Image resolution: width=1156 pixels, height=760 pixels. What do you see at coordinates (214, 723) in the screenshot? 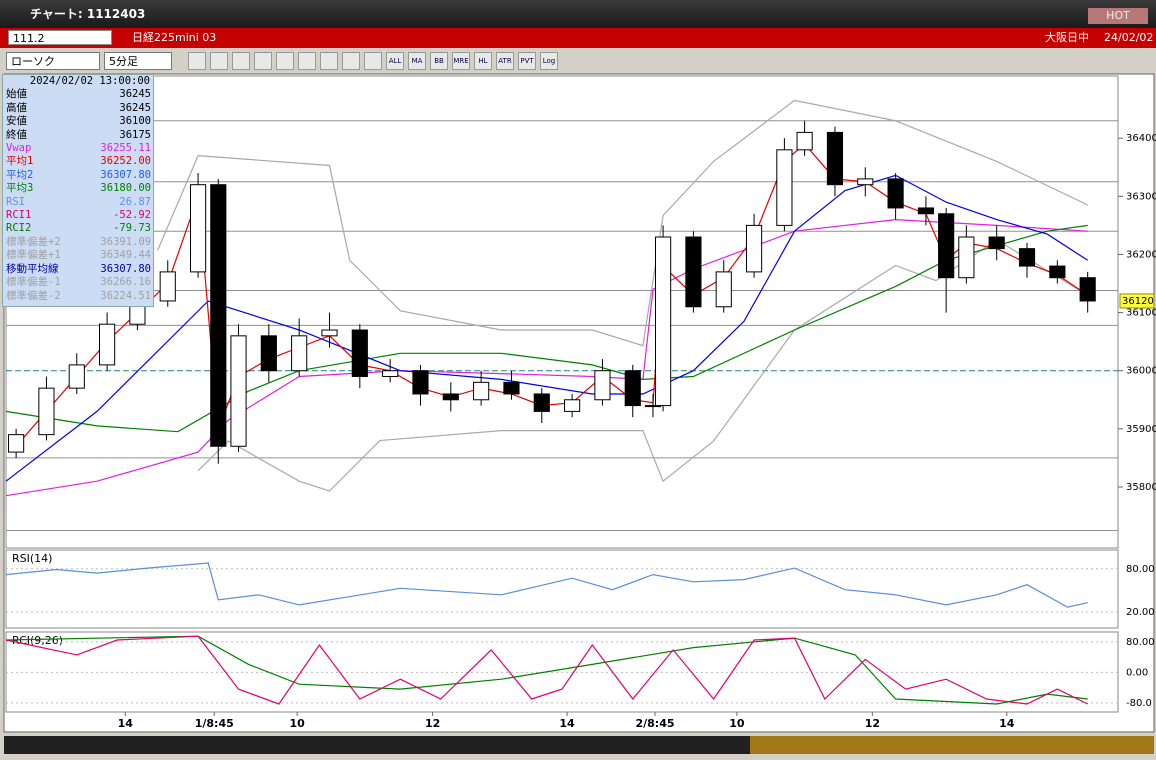
I see `x-tick-label: 1/8:45` at bounding box center [214, 723].